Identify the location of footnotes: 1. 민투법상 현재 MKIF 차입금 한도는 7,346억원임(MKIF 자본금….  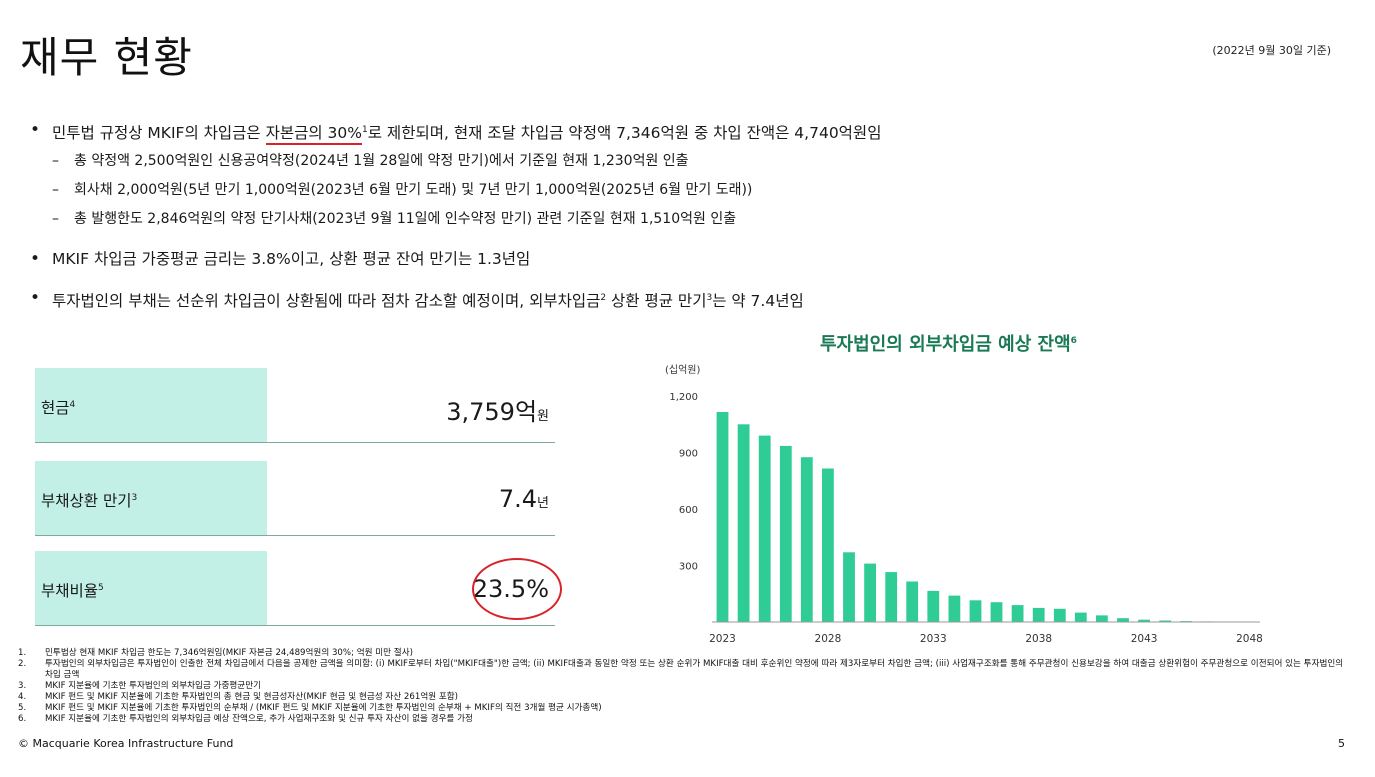
(683, 686).